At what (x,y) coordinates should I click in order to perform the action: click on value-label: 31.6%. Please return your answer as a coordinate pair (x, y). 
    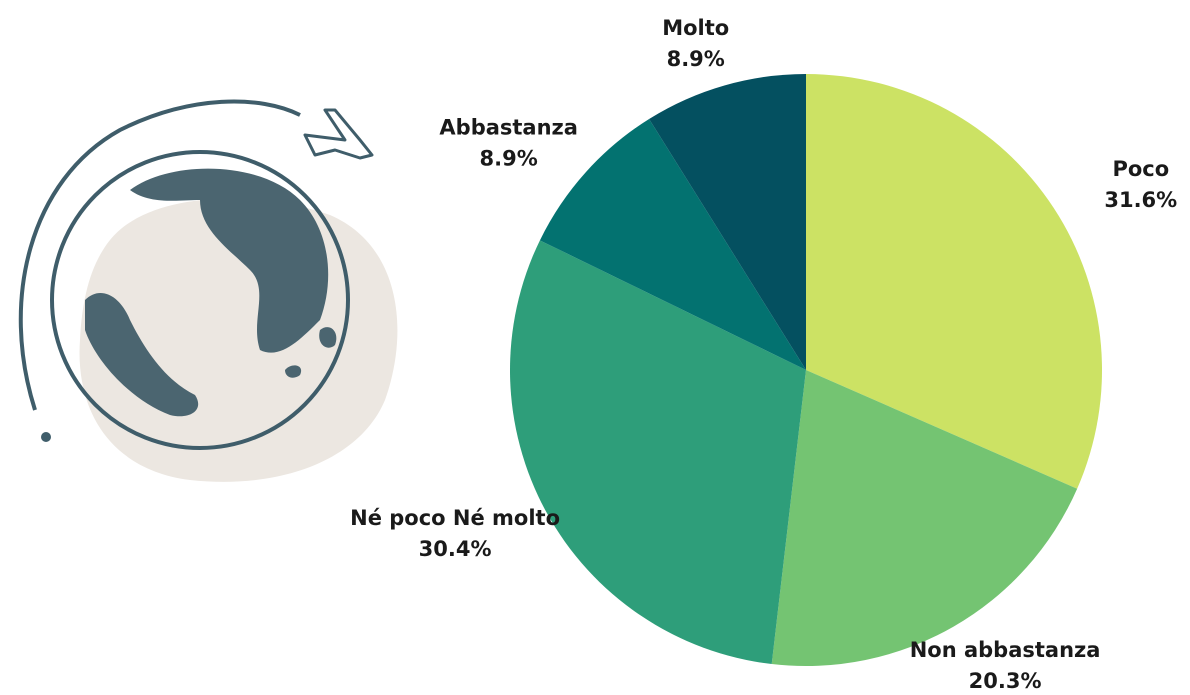
    Looking at the image, I should click on (1140, 200).